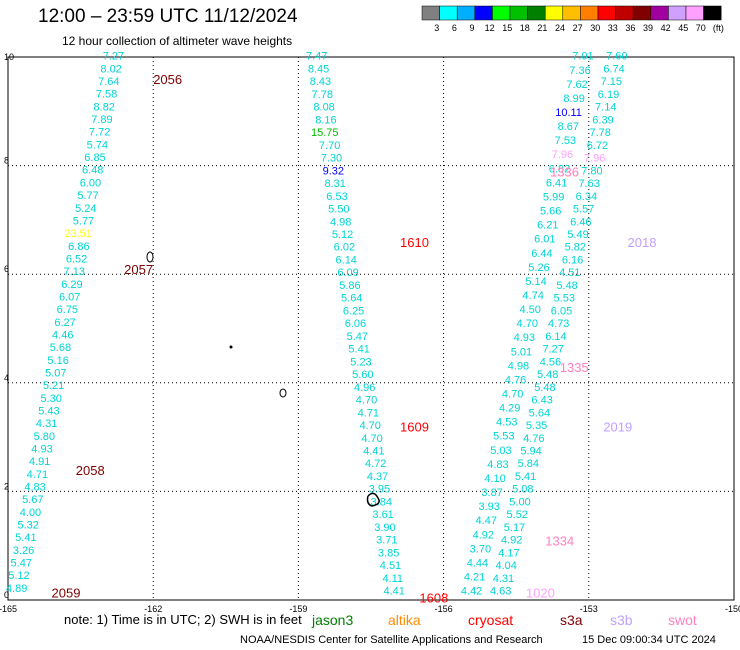 The height and width of the screenshot is (650, 740). I want to click on wave-height-label: 8.43, so click(320, 82).